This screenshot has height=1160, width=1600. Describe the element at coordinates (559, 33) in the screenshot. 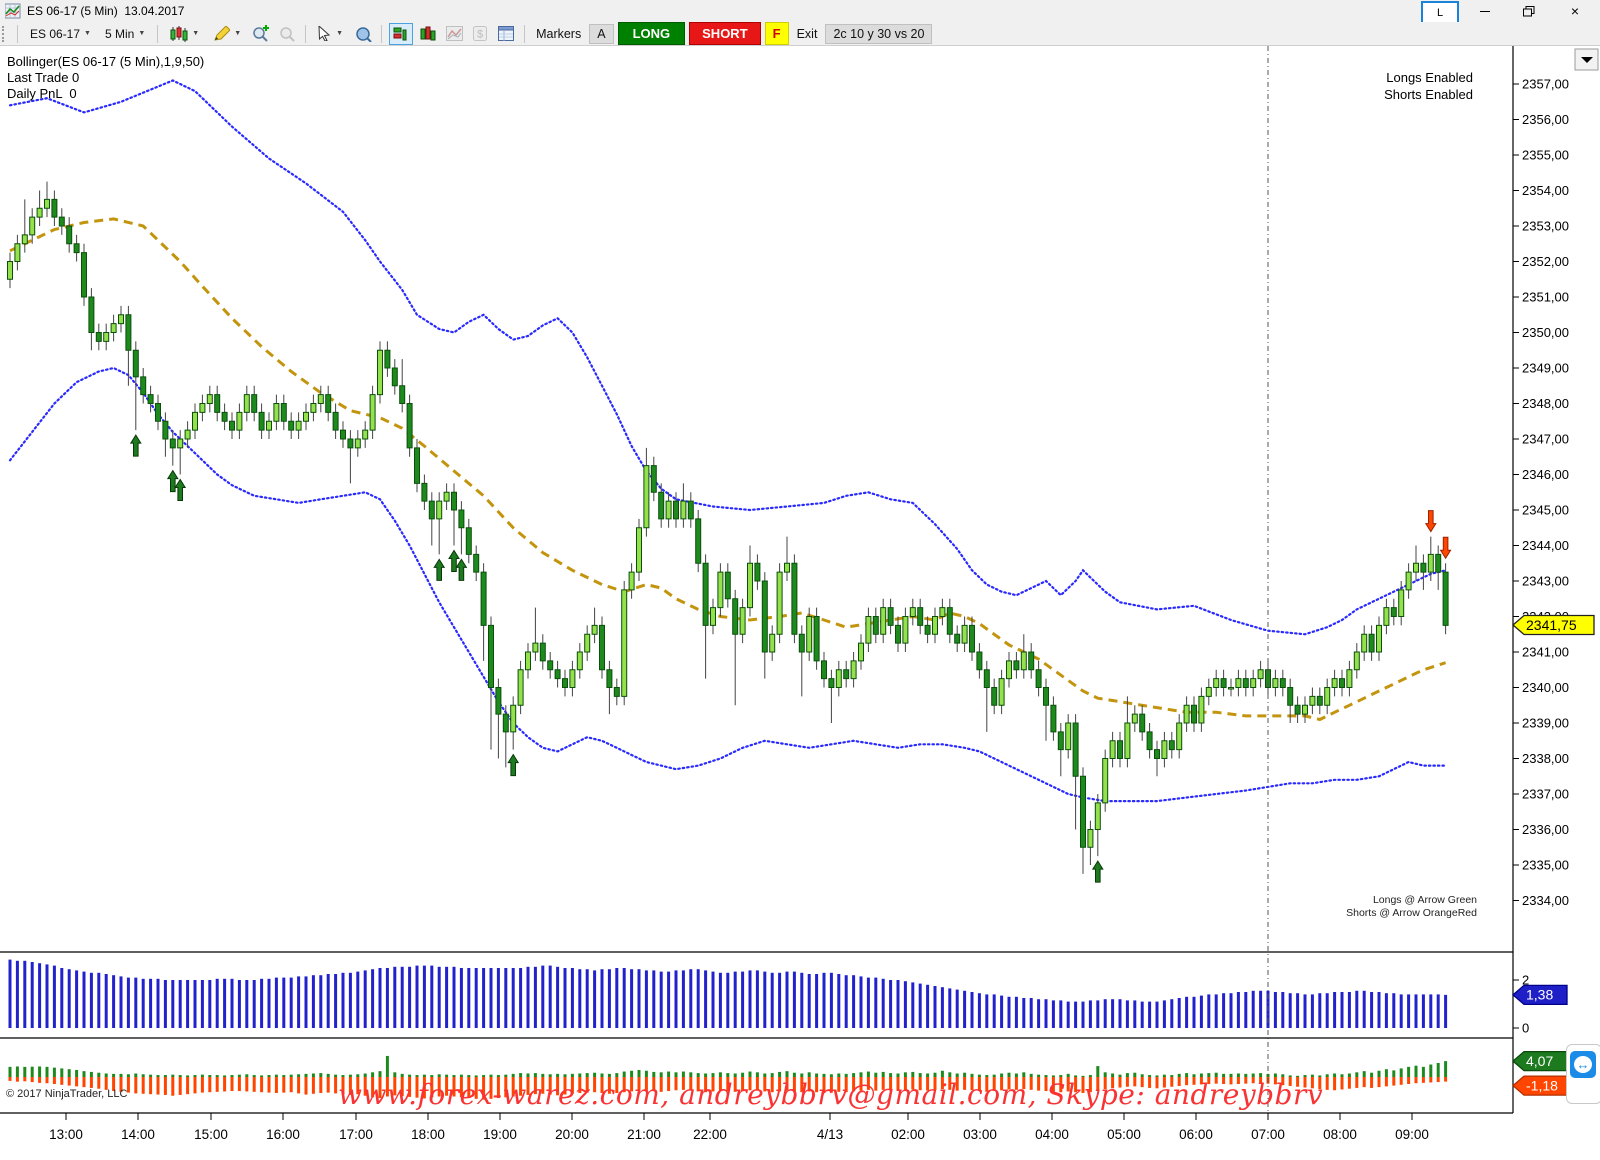

I see `markers-label: Markers` at that location.